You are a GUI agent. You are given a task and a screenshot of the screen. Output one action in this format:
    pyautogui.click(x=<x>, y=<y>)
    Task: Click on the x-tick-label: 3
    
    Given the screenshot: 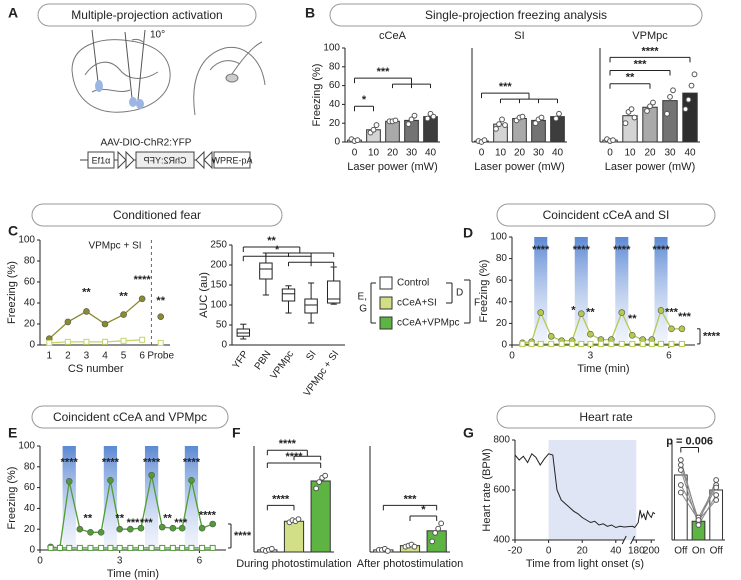 What is the action you would take?
    pyautogui.click(x=87, y=356)
    